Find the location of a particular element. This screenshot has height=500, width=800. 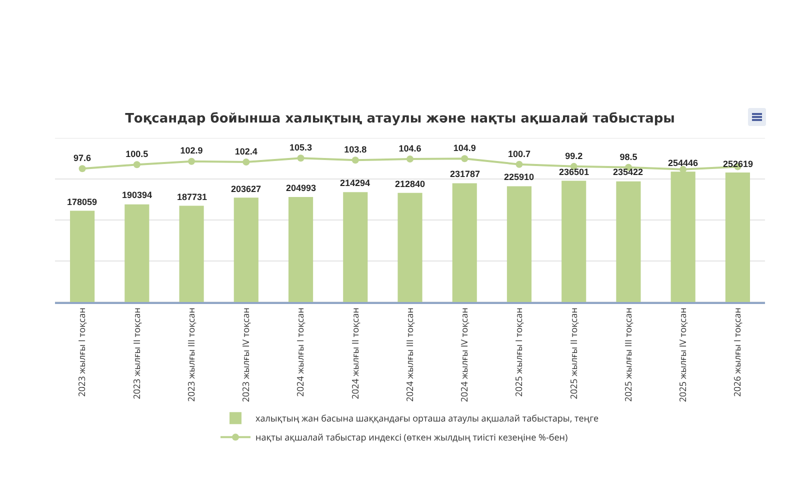

data-label: 104.6 is located at coordinates (410, 148).